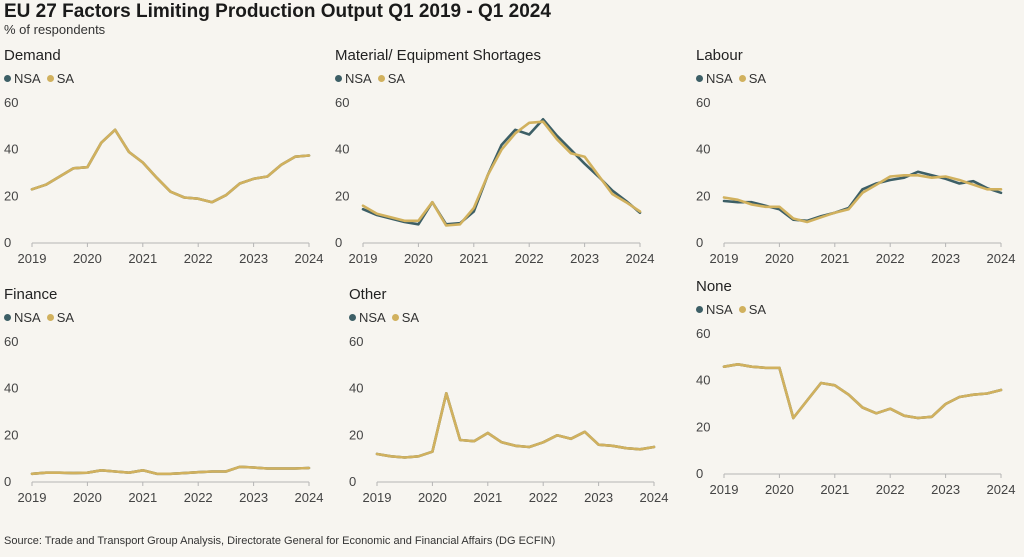 The width and height of the screenshot is (1024, 557). Describe the element at coordinates (438, 55) in the screenshot. I see `panel-title: Material/ Equipment Shortages` at that location.